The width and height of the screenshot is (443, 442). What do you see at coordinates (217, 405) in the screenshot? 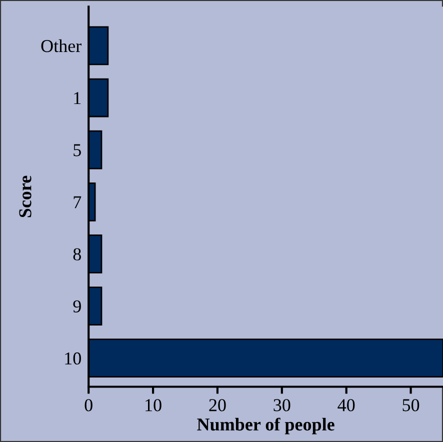
I see `x-tick-label: 20` at bounding box center [217, 405].